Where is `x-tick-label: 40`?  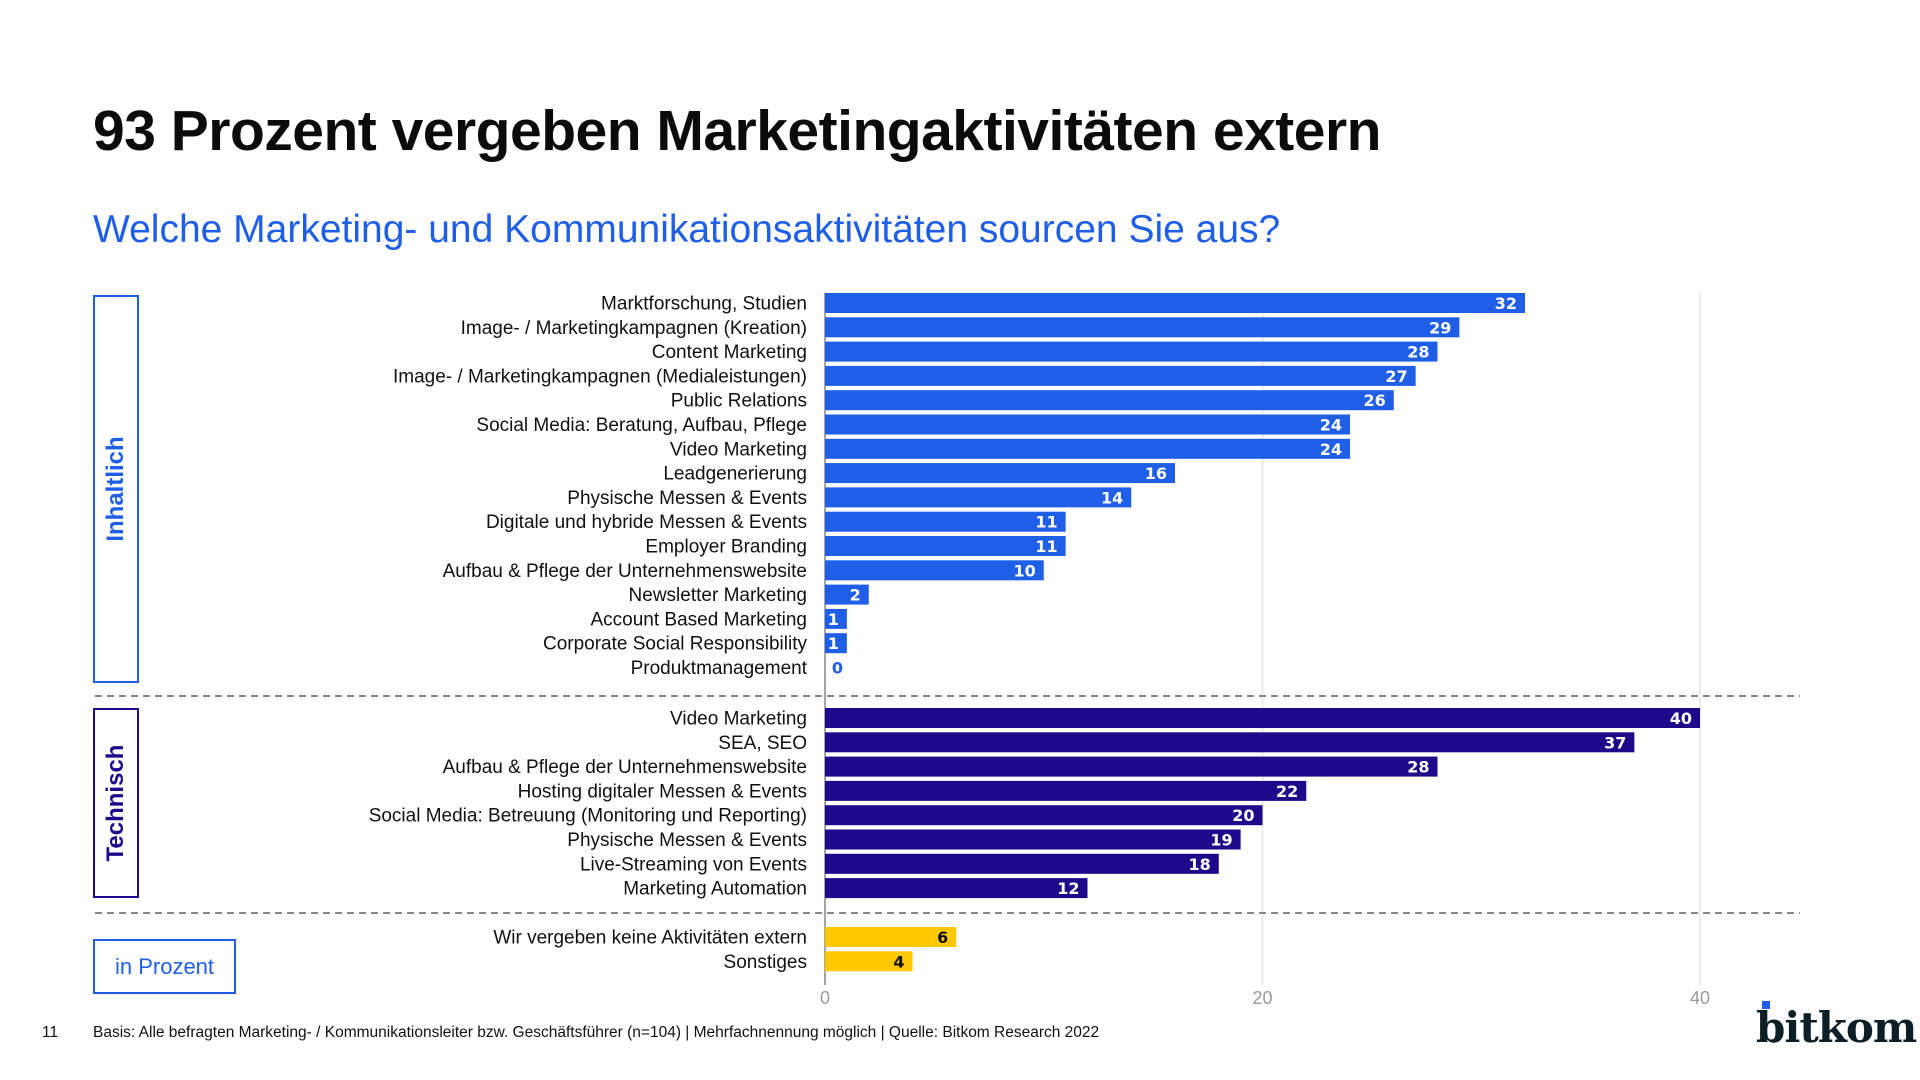 x-tick-label: 40 is located at coordinates (1700, 998).